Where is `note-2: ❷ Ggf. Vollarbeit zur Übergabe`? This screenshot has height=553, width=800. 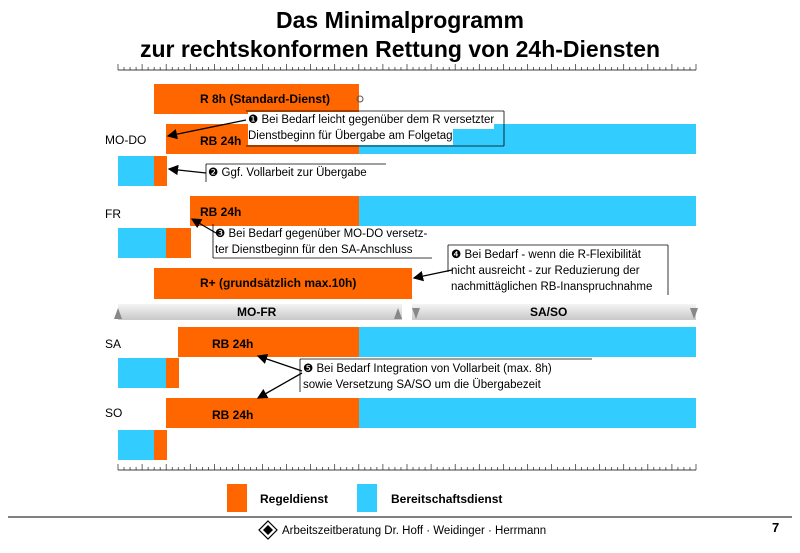 note-2: ❷ Ggf. Vollarbeit zur Übergabe is located at coordinates (287, 173).